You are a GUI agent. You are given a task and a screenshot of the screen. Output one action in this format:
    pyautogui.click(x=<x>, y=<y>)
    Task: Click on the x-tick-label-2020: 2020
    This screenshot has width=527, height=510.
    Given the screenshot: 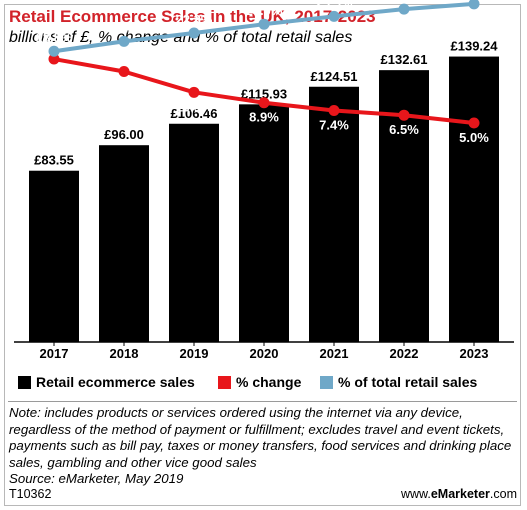 What is the action you would take?
    pyautogui.click(x=264, y=353)
    